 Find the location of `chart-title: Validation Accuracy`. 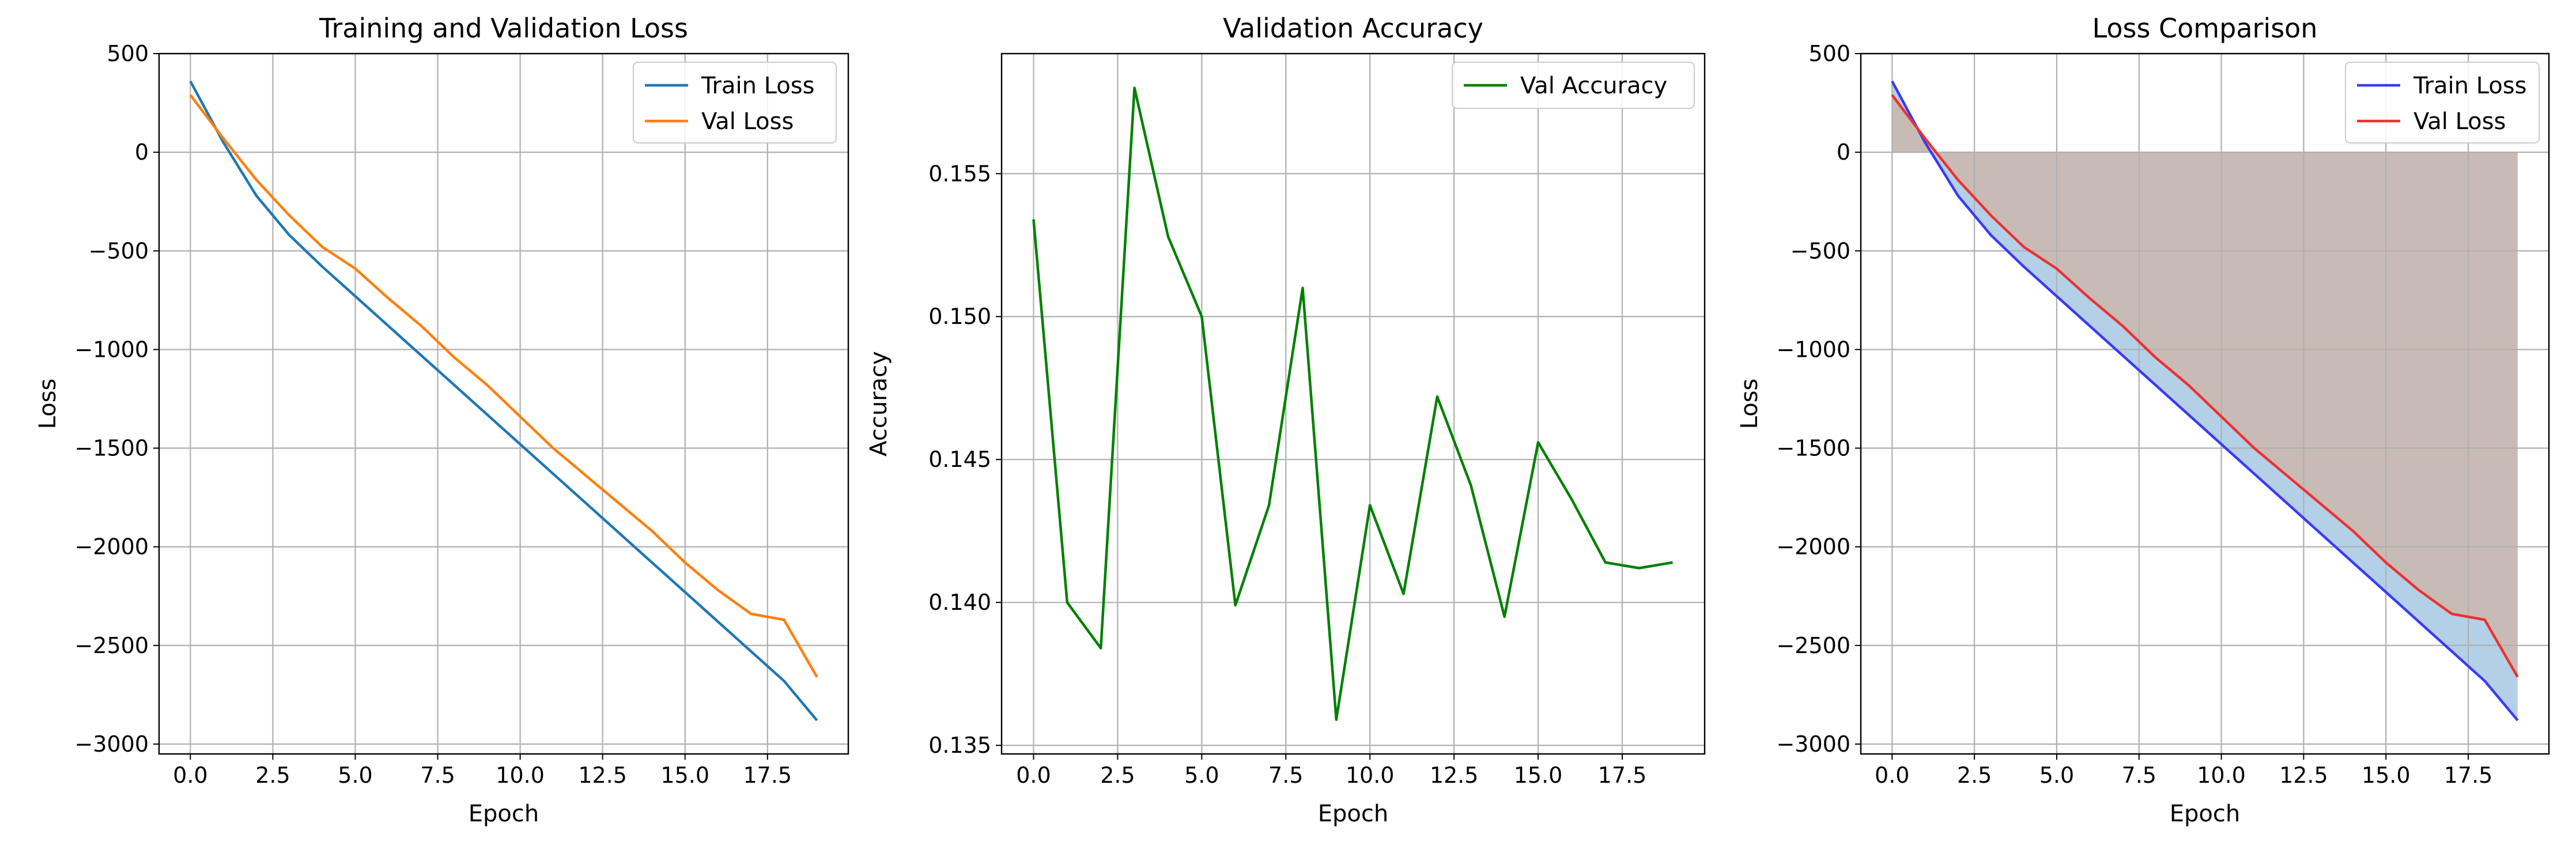

chart-title: Validation Accuracy is located at coordinates (1353, 28).